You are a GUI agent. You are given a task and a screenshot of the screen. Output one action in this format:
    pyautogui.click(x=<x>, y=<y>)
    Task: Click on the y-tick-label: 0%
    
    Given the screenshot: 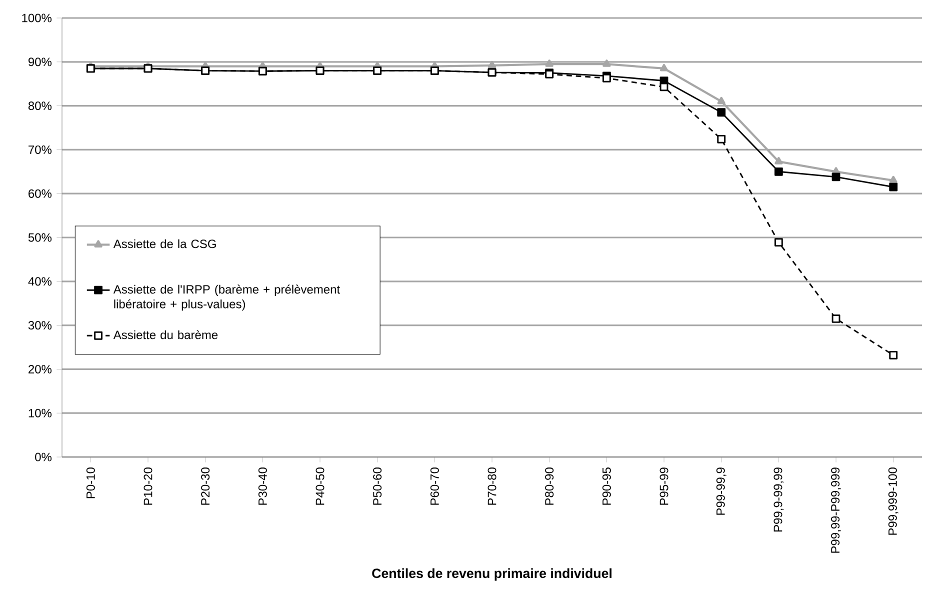 What is the action you would take?
    pyautogui.click(x=43, y=457)
    